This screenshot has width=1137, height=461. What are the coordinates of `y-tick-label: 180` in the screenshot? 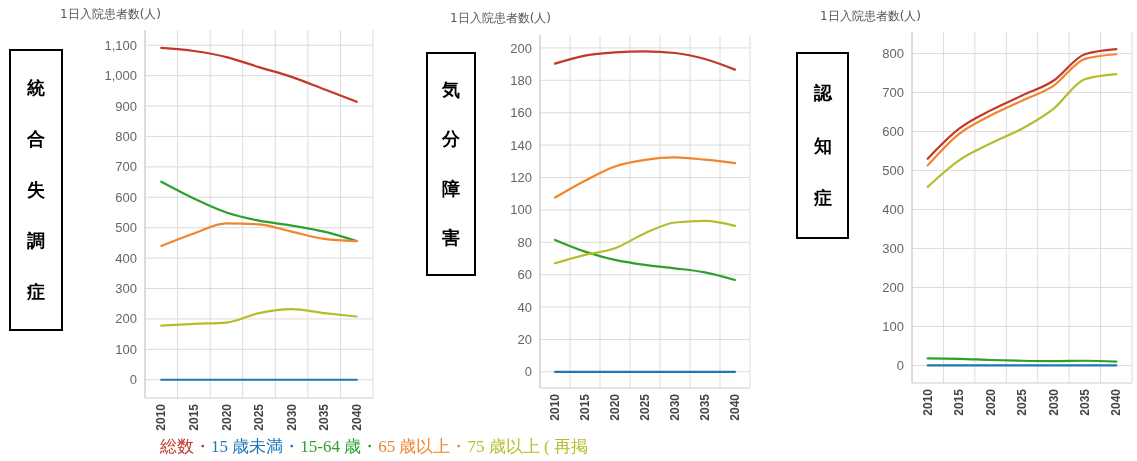 It's located at (521, 80).